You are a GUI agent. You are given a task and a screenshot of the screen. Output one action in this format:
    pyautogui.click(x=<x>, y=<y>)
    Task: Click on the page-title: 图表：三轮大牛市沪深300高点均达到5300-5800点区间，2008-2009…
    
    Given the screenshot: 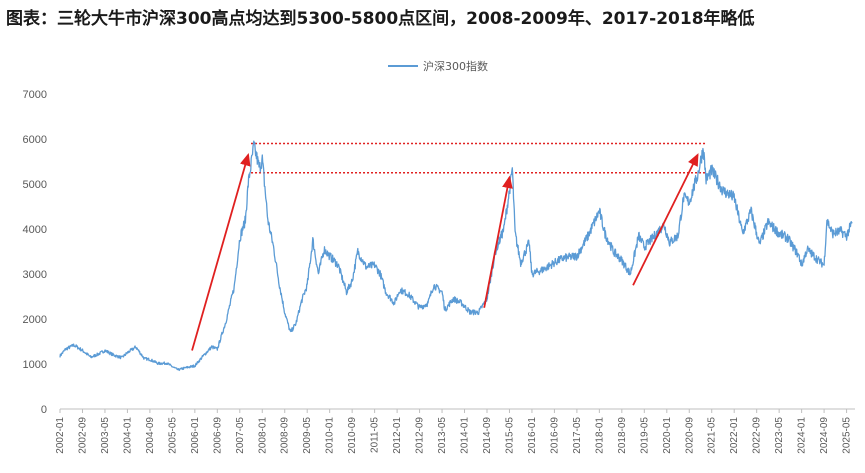 What is the action you would take?
    pyautogui.click(x=380, y=19)
    